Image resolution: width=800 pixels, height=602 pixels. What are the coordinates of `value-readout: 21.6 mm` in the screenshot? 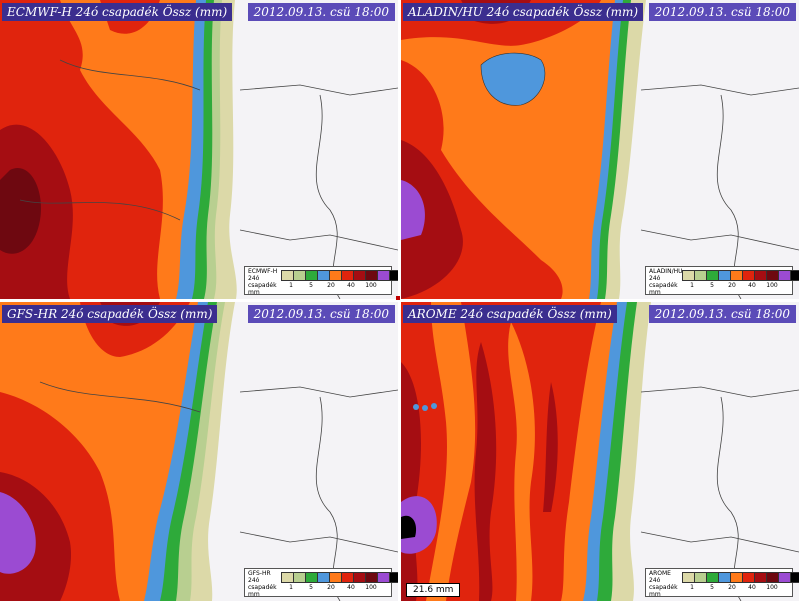 It's located at (433, 590).